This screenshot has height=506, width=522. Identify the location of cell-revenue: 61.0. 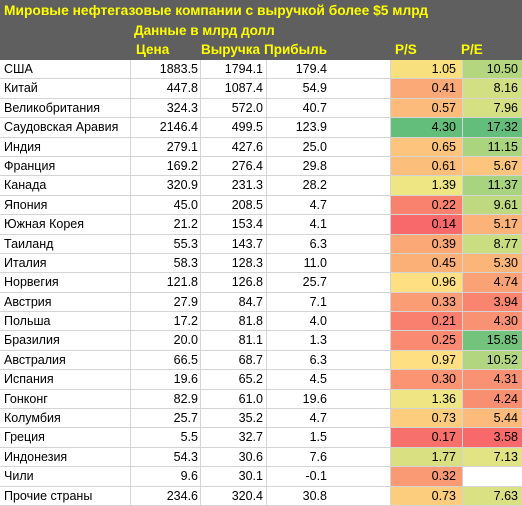
(250, 398).